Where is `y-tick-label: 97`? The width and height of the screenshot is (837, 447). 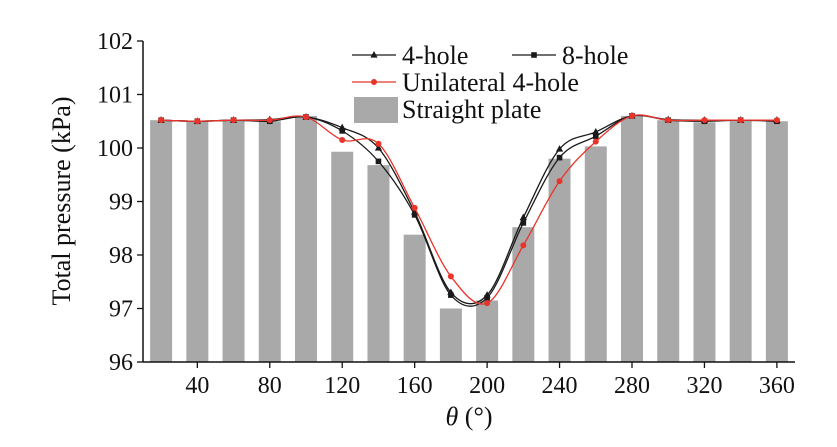
y-tick-label: 97 is located at coordinates (121, 310).